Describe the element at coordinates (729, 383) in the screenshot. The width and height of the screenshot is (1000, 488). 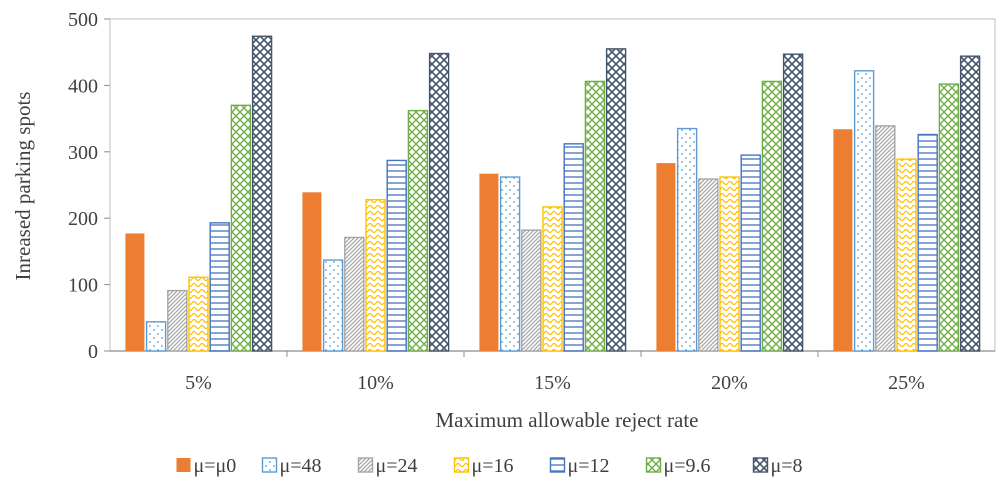
I see `x-tick-label: 20%` at that location.